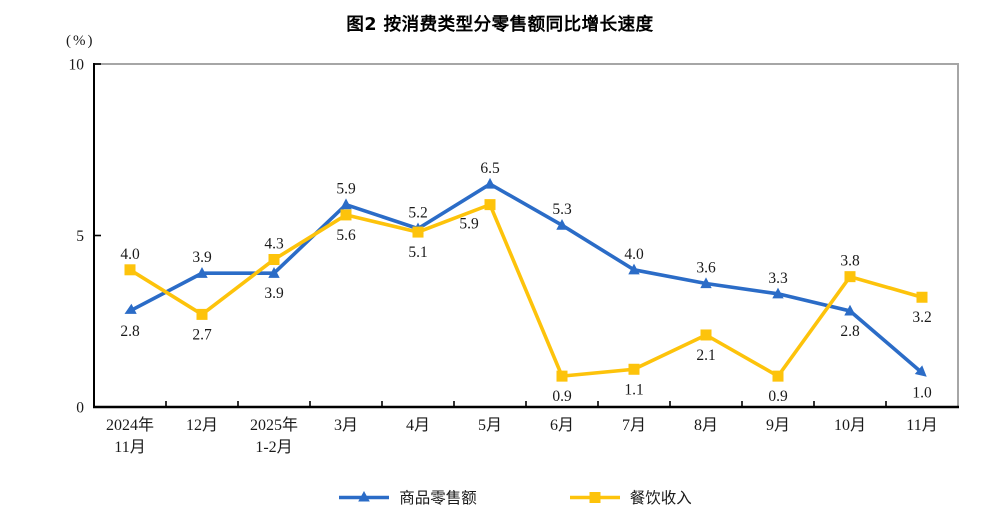 The image size is (1000, 519). Describe the element at coordinates (273, 447) in the screenshot. I see `x-axis-label: 1-2月` at that location.